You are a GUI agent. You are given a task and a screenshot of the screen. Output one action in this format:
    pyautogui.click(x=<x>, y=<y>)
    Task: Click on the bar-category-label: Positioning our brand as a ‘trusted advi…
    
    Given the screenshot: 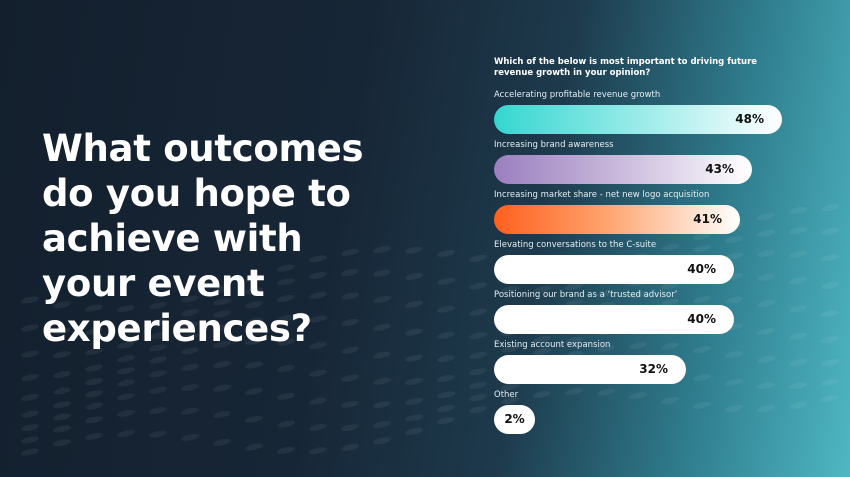 What is the action you would take?
    pyautogui.click(x=586, y=295)
    